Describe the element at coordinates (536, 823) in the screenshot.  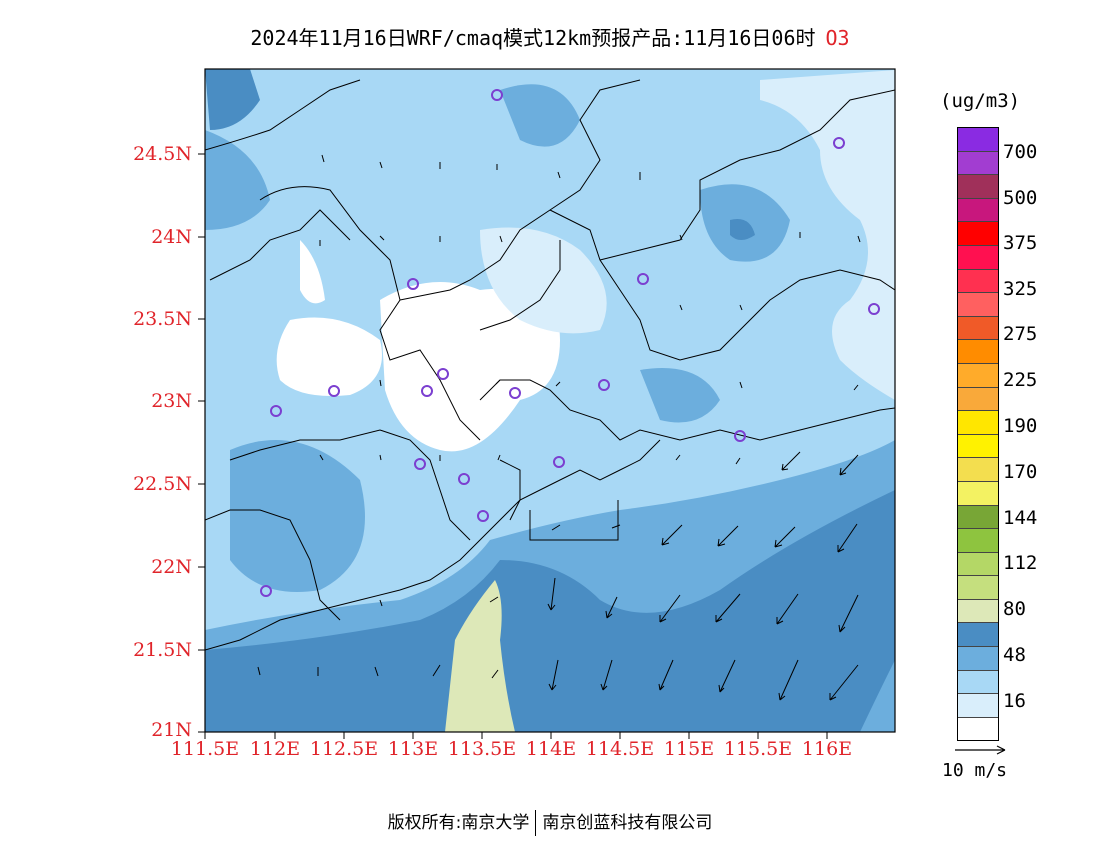
I see `footer-separator` at that location.